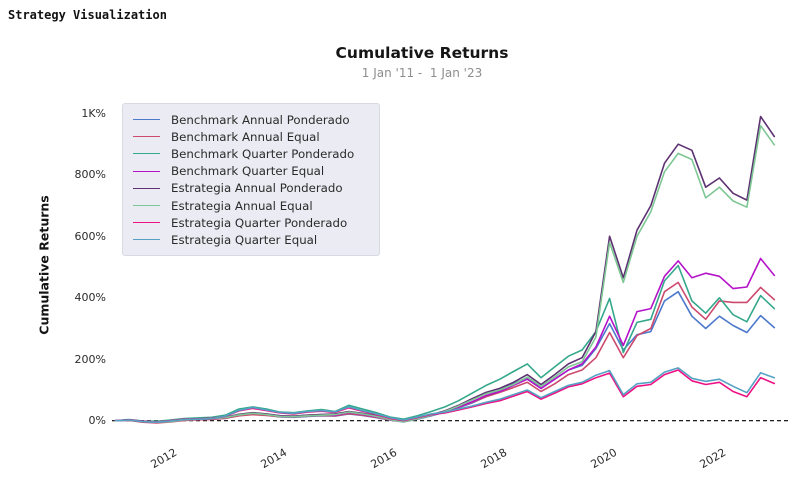 Image resolution: width=802 pixels, height=488 pixels. I want to click on legend-label: Benchmark Annual Equal, so click(245, 136).